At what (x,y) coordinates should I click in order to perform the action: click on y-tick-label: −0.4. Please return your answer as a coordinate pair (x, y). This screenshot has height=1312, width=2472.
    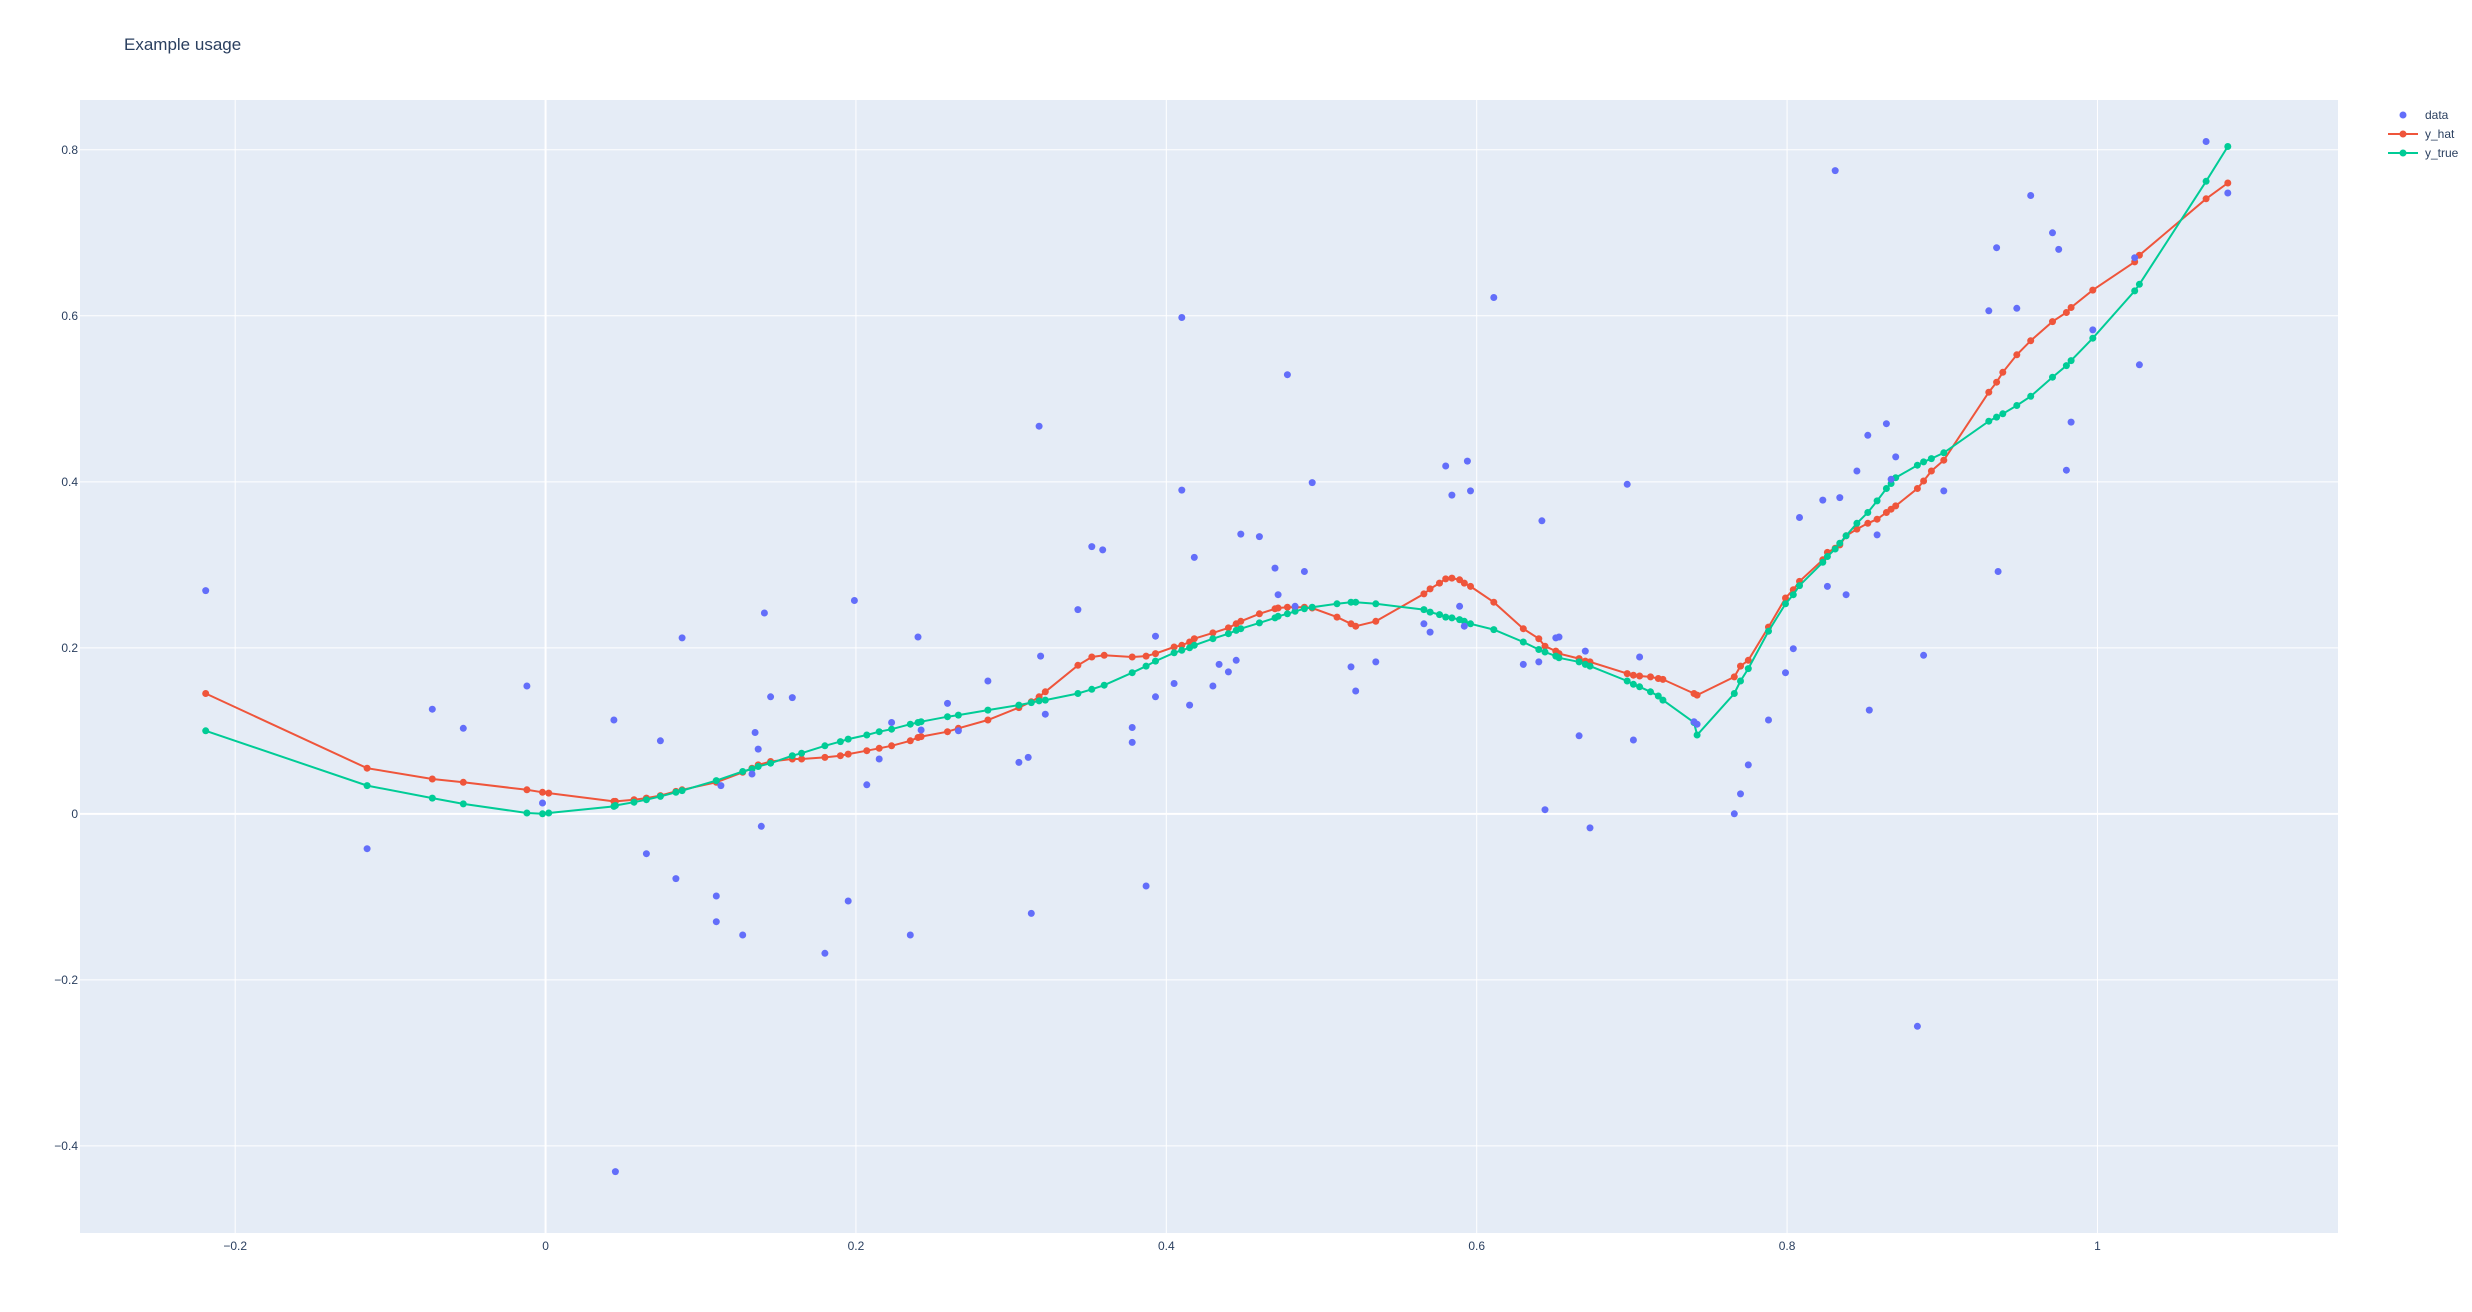
    Looking at the image, I should click on (66, 1146).